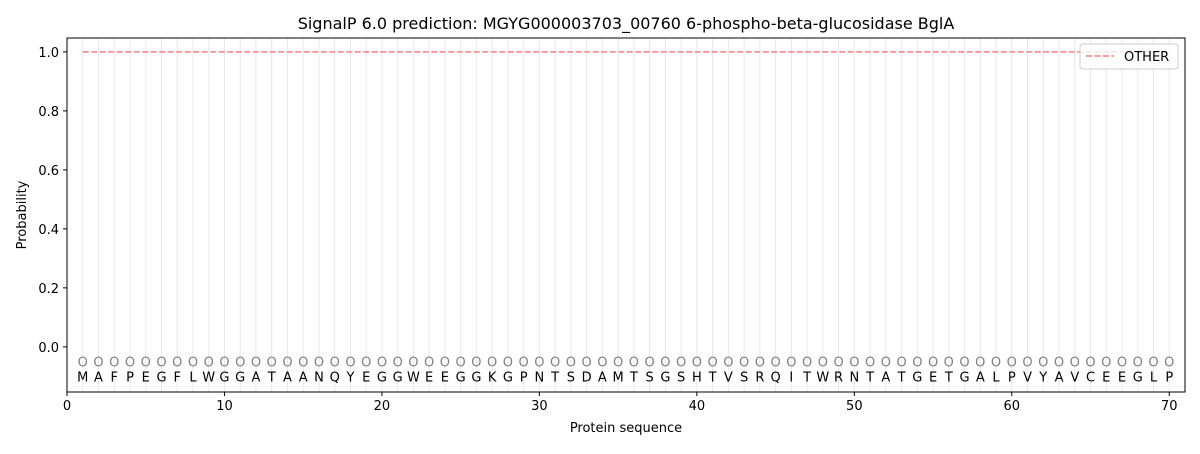 The height and width of the screenshot is (454, 1200). What do you see at coordinates (48, 348) in the screenshot?
I see `y-tick-label: 0.0` at bounding box center [48, 348].